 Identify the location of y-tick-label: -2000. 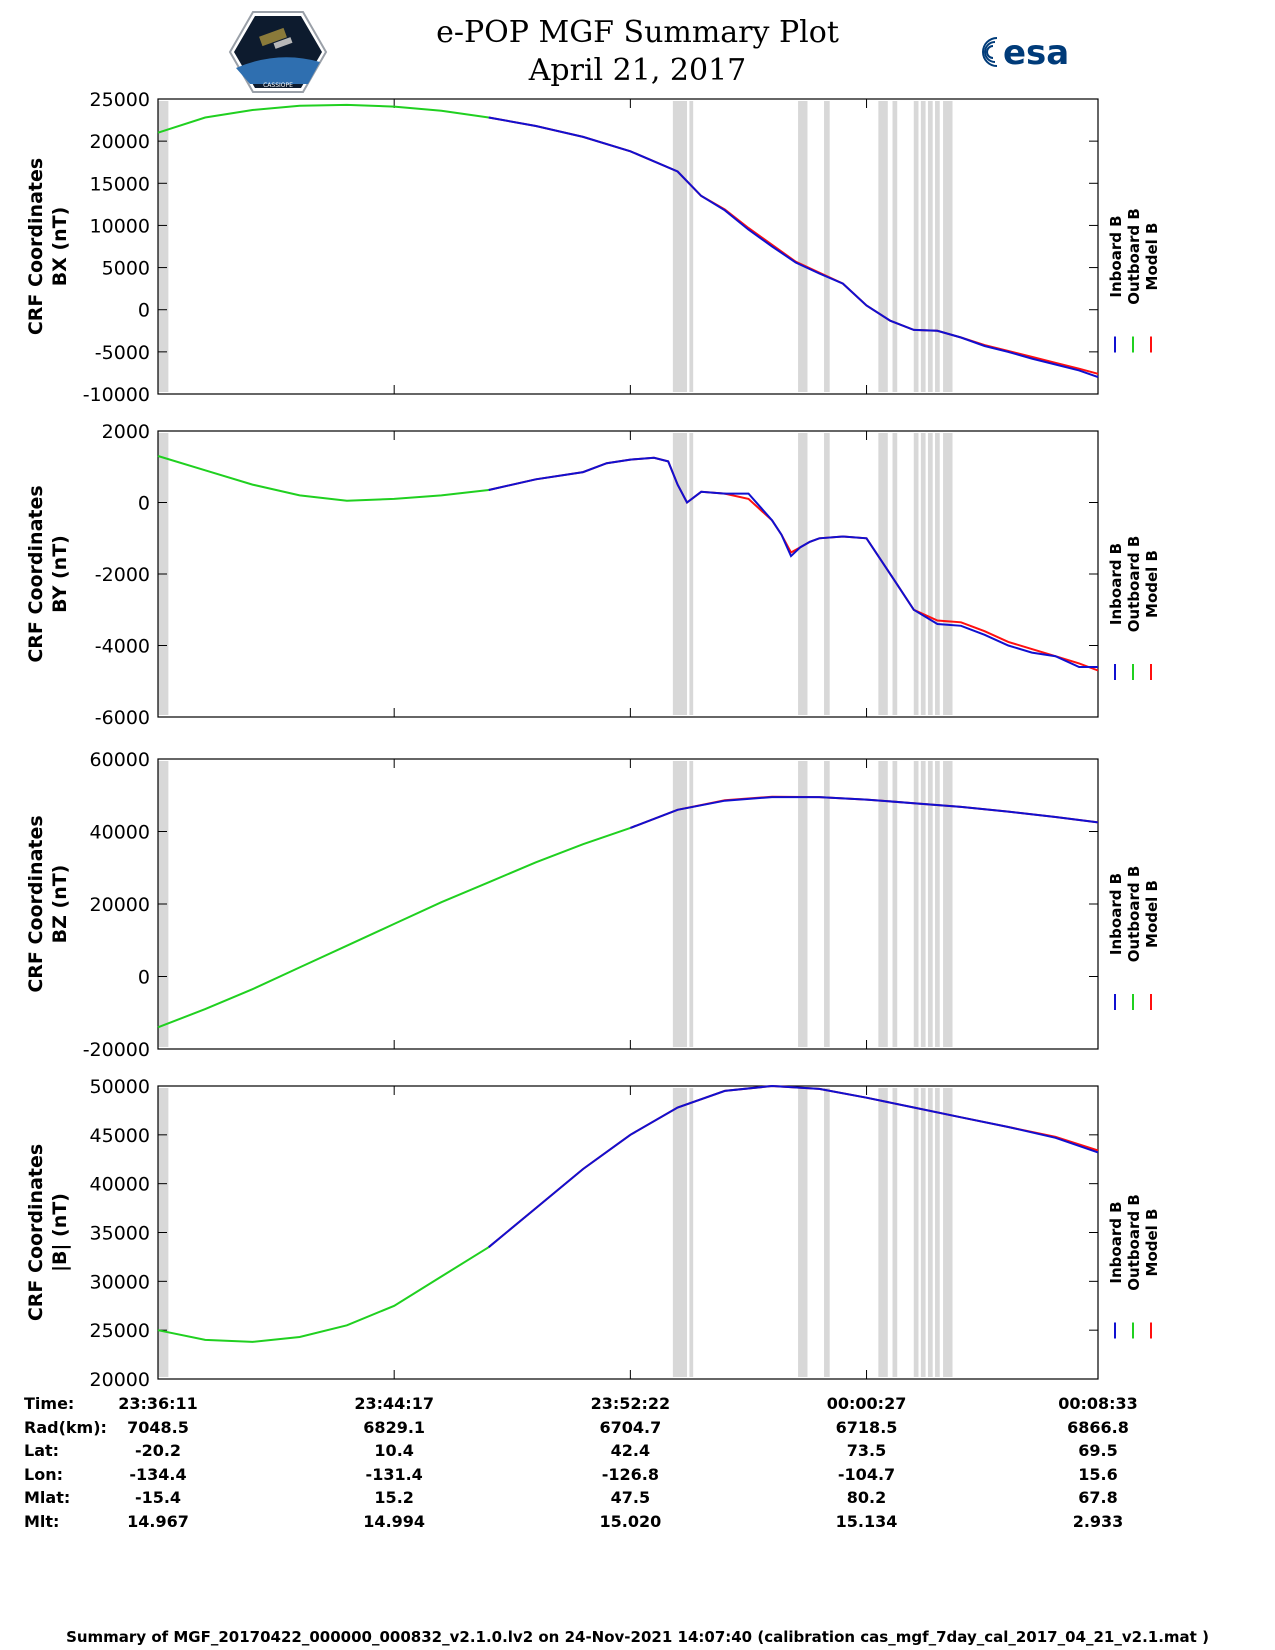
(122, 575).